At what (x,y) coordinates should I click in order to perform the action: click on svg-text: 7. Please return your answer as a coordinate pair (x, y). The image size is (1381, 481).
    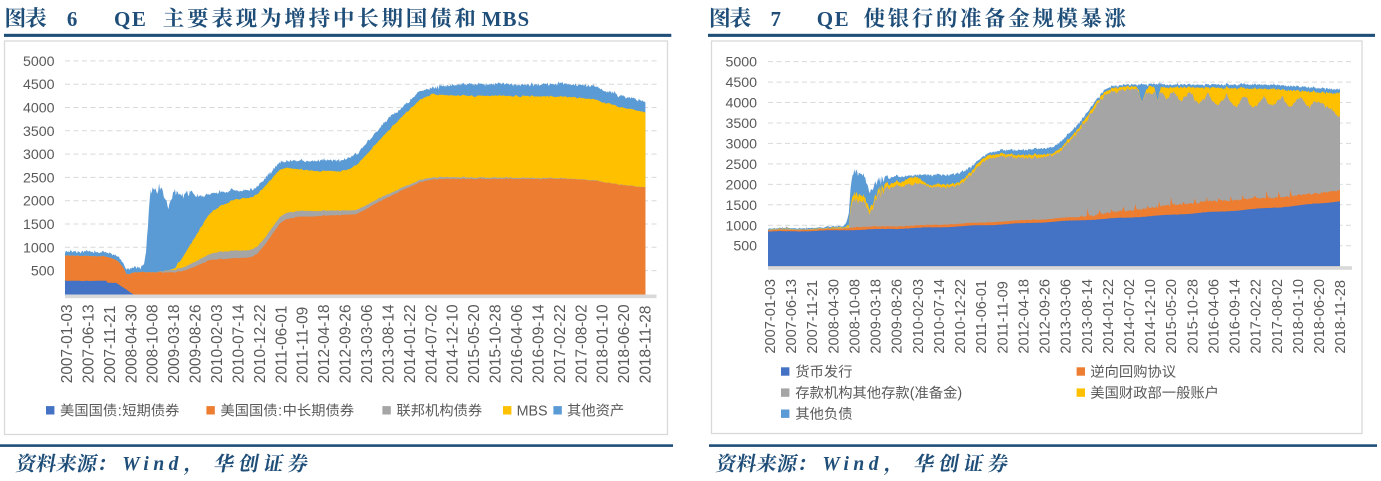
    Looking at the image, I should click on (776, 19).